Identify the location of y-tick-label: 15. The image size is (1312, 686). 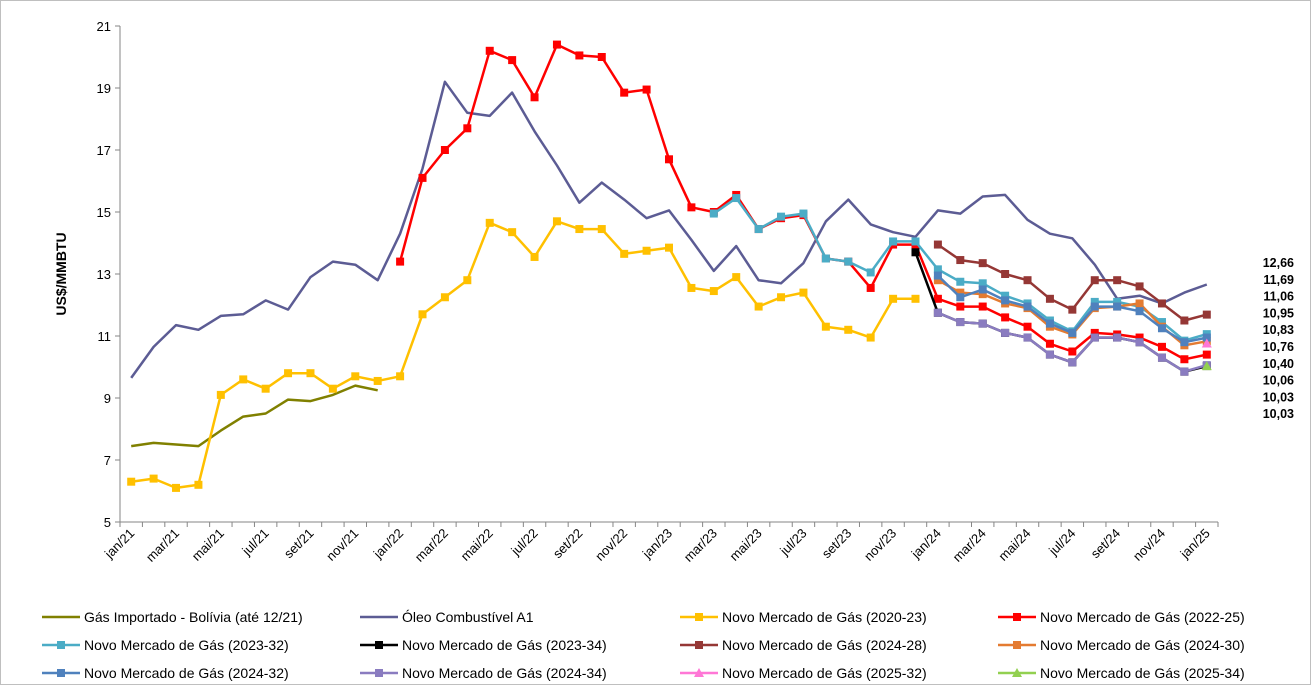
(104, 212).